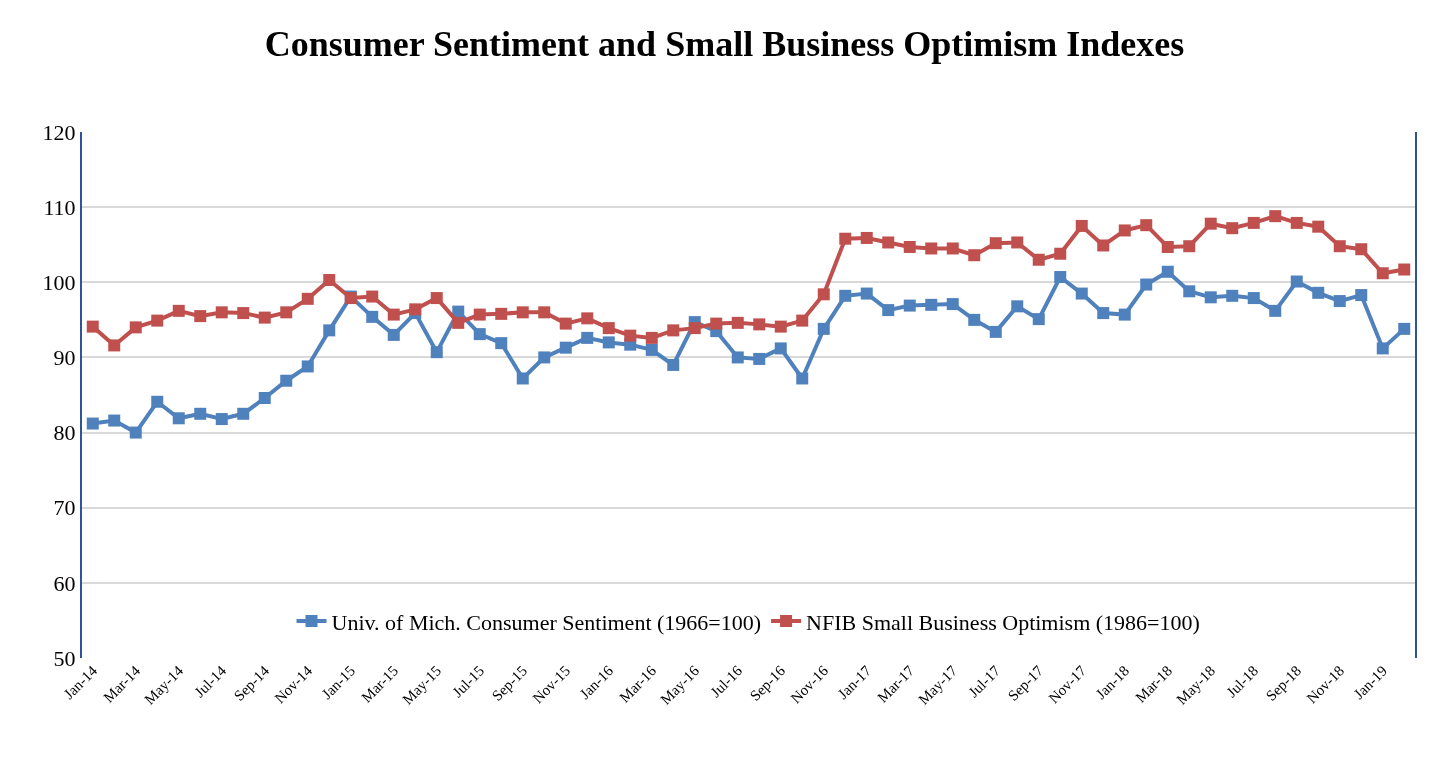  What do you see at coordinates (724, 43) in the screenshot?
I see `chart-title: Consumer Sentiment and Small Business Optimism Indexes` at bounding box center [724, 43].